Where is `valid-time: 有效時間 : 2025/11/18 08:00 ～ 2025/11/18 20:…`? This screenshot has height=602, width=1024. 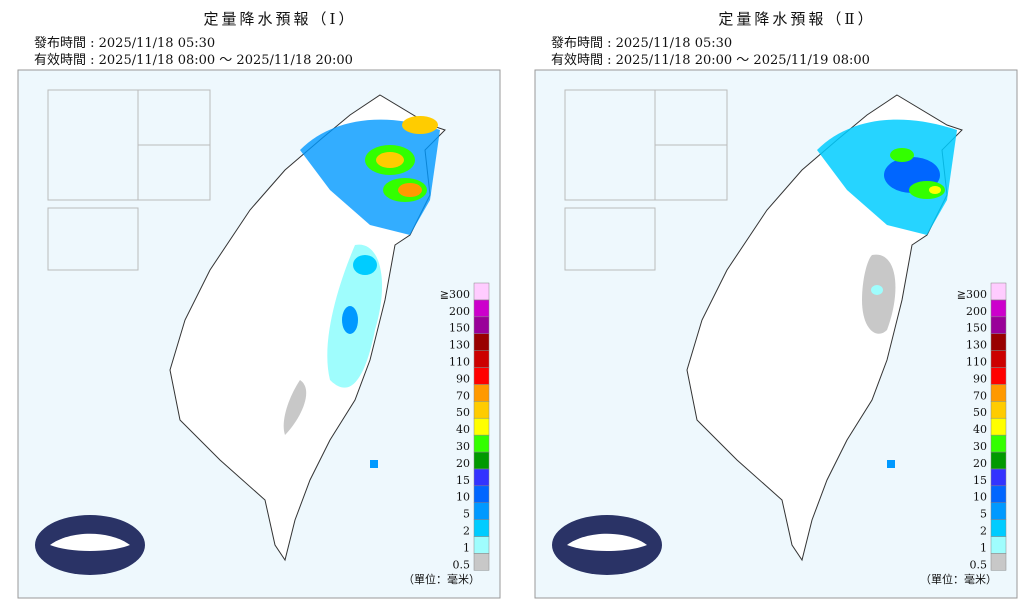 valid-time: 有效時間 : 2025/11/18 08:00 ～ 2025/11/18 20:… is located at coordinates (193, 60).